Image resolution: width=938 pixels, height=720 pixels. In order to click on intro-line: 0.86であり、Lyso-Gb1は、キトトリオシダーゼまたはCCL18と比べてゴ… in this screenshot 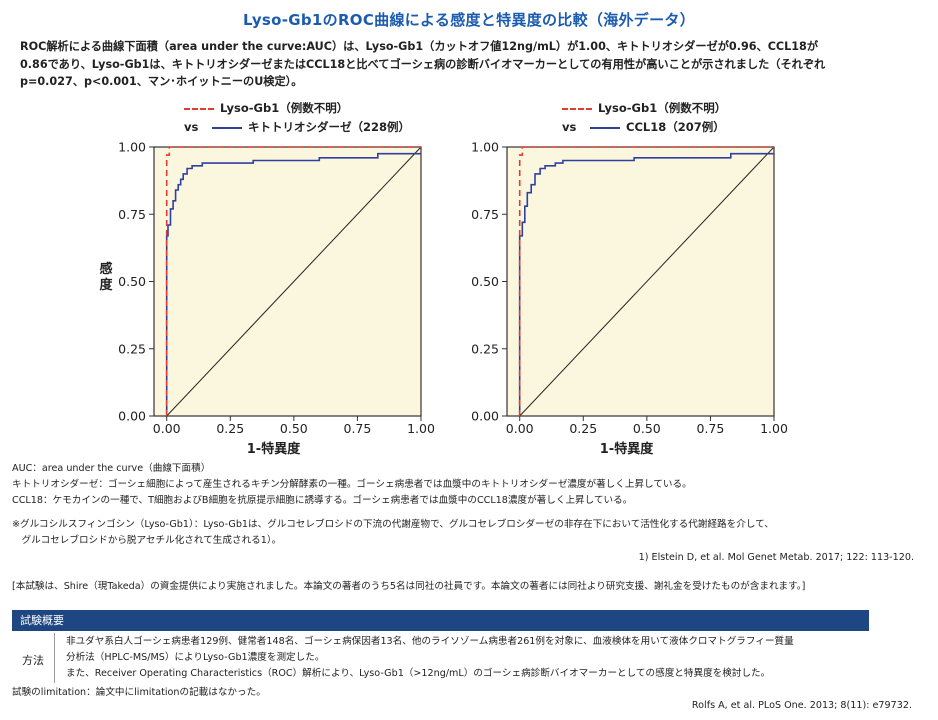, I will do `click(423, 64)`.